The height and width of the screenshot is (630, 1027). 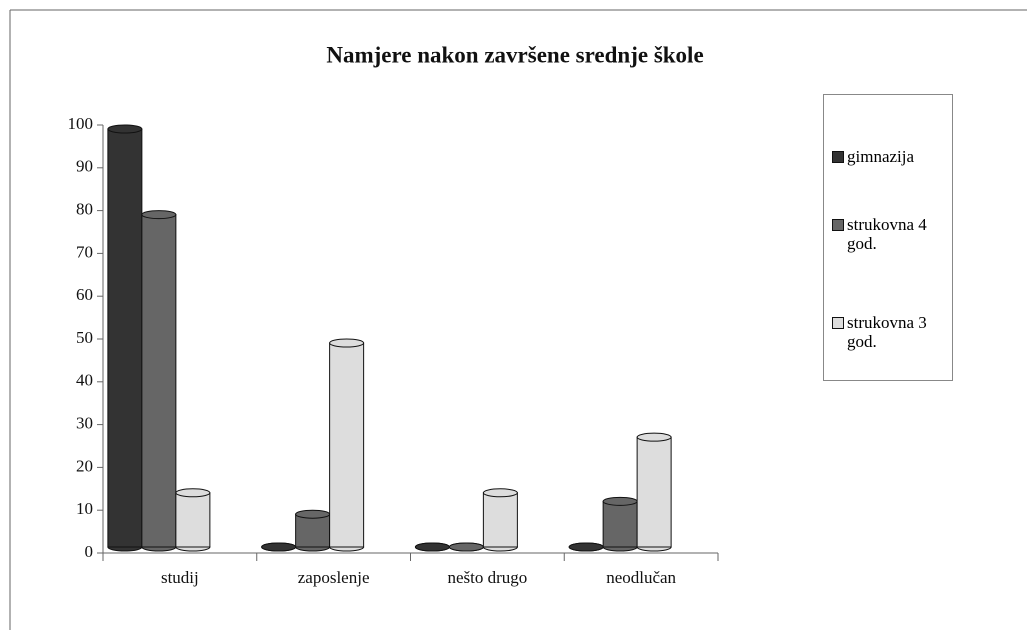 I want to click on y-tick-label: 40, so click(x=84, y=380).